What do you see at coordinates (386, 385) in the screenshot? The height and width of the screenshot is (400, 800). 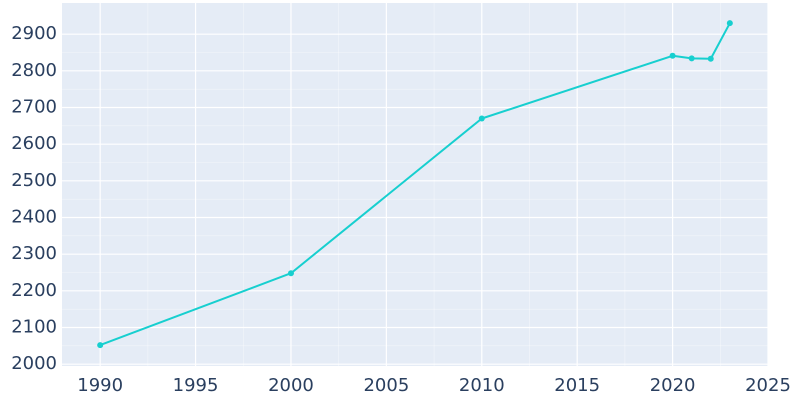 I see `x-tick-label: 2005` at bounding box center [386, 385].